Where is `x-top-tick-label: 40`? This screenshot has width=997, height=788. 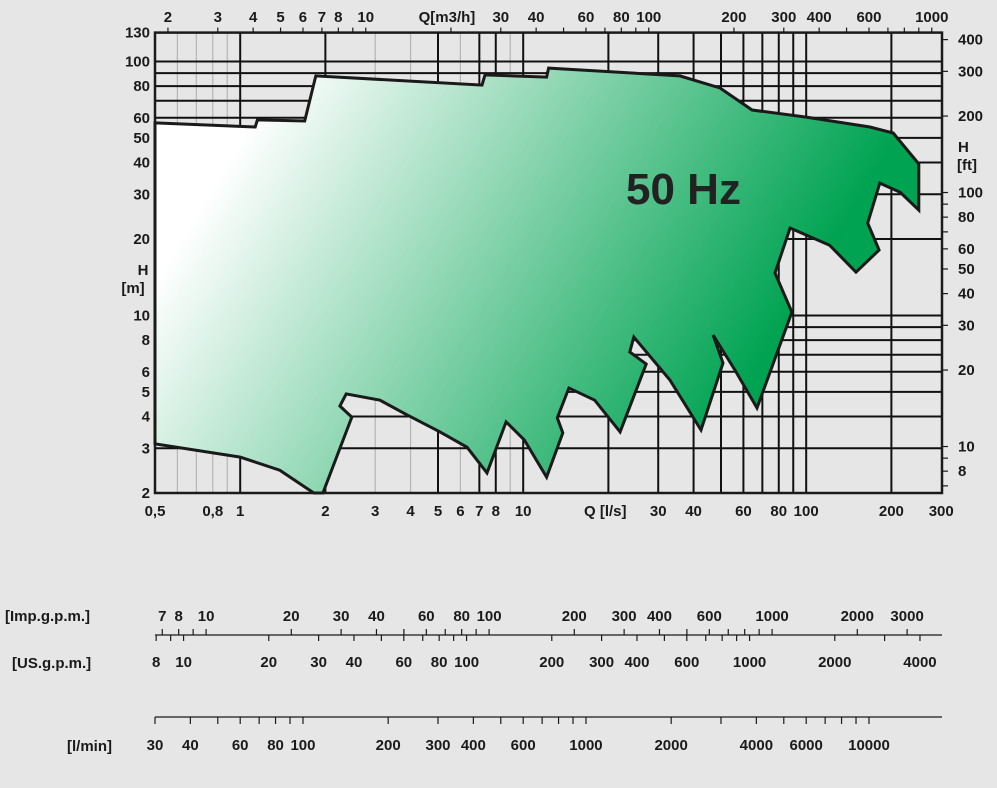
x-top-tick-label: 40 is located at coordinates (536, 17).